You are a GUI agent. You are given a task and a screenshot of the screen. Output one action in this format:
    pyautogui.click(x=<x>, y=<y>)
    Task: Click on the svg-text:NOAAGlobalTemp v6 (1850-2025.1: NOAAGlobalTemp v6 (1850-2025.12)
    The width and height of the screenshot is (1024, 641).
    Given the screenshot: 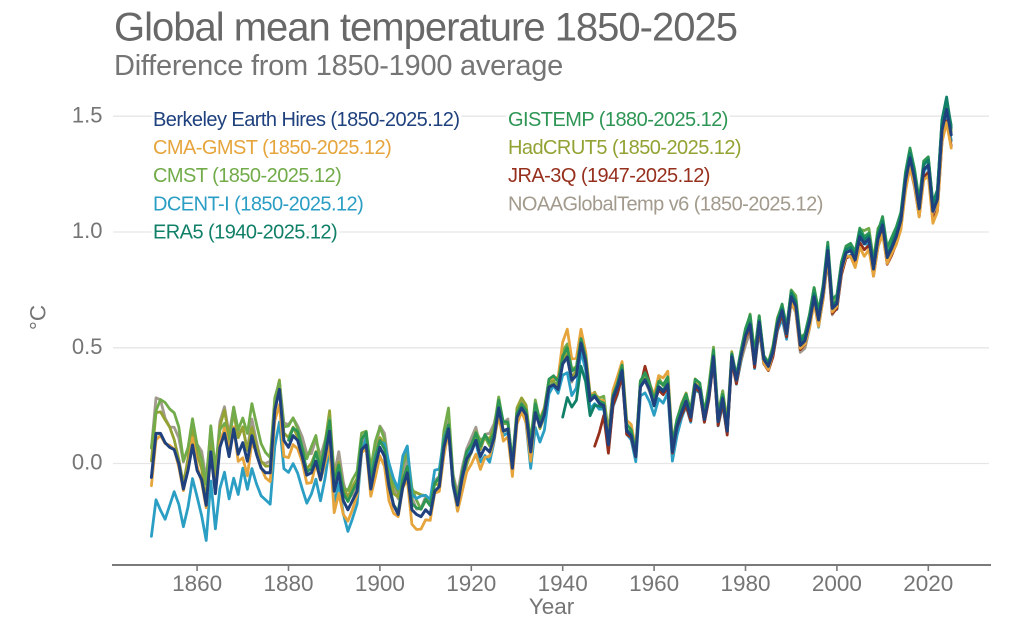 What is the action you would take?
    pyautogui.click(x=665, y=204)
    